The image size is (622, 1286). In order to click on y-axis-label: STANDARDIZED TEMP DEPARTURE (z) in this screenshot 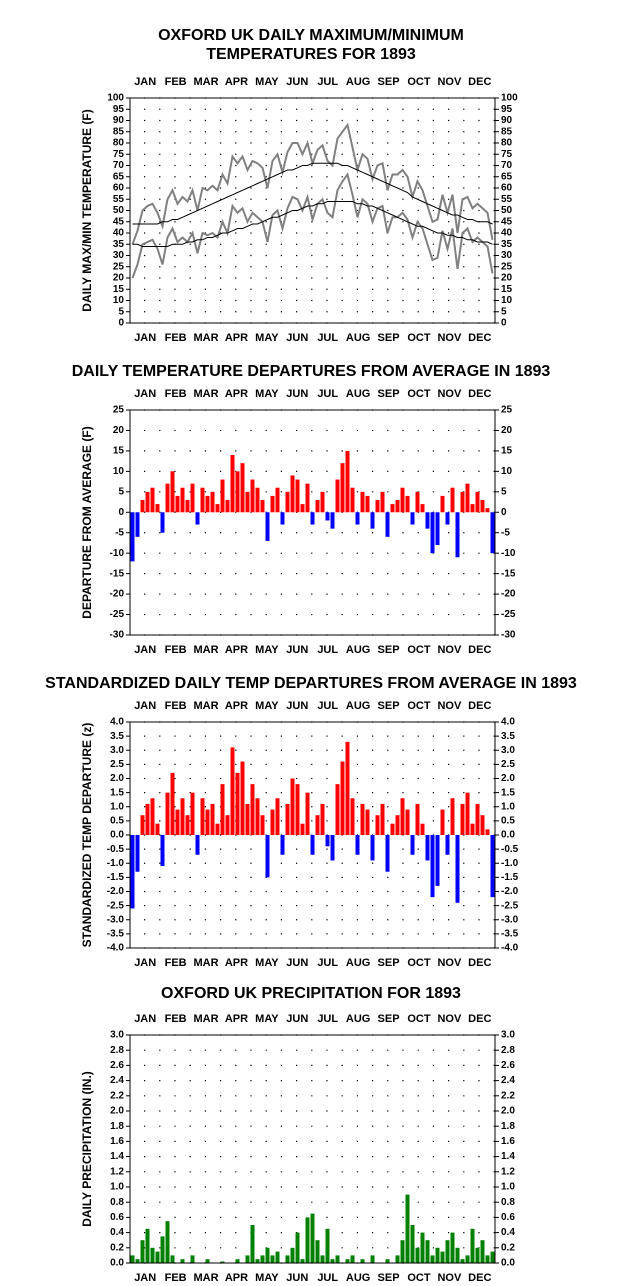, I will do `click(87, 835)`.